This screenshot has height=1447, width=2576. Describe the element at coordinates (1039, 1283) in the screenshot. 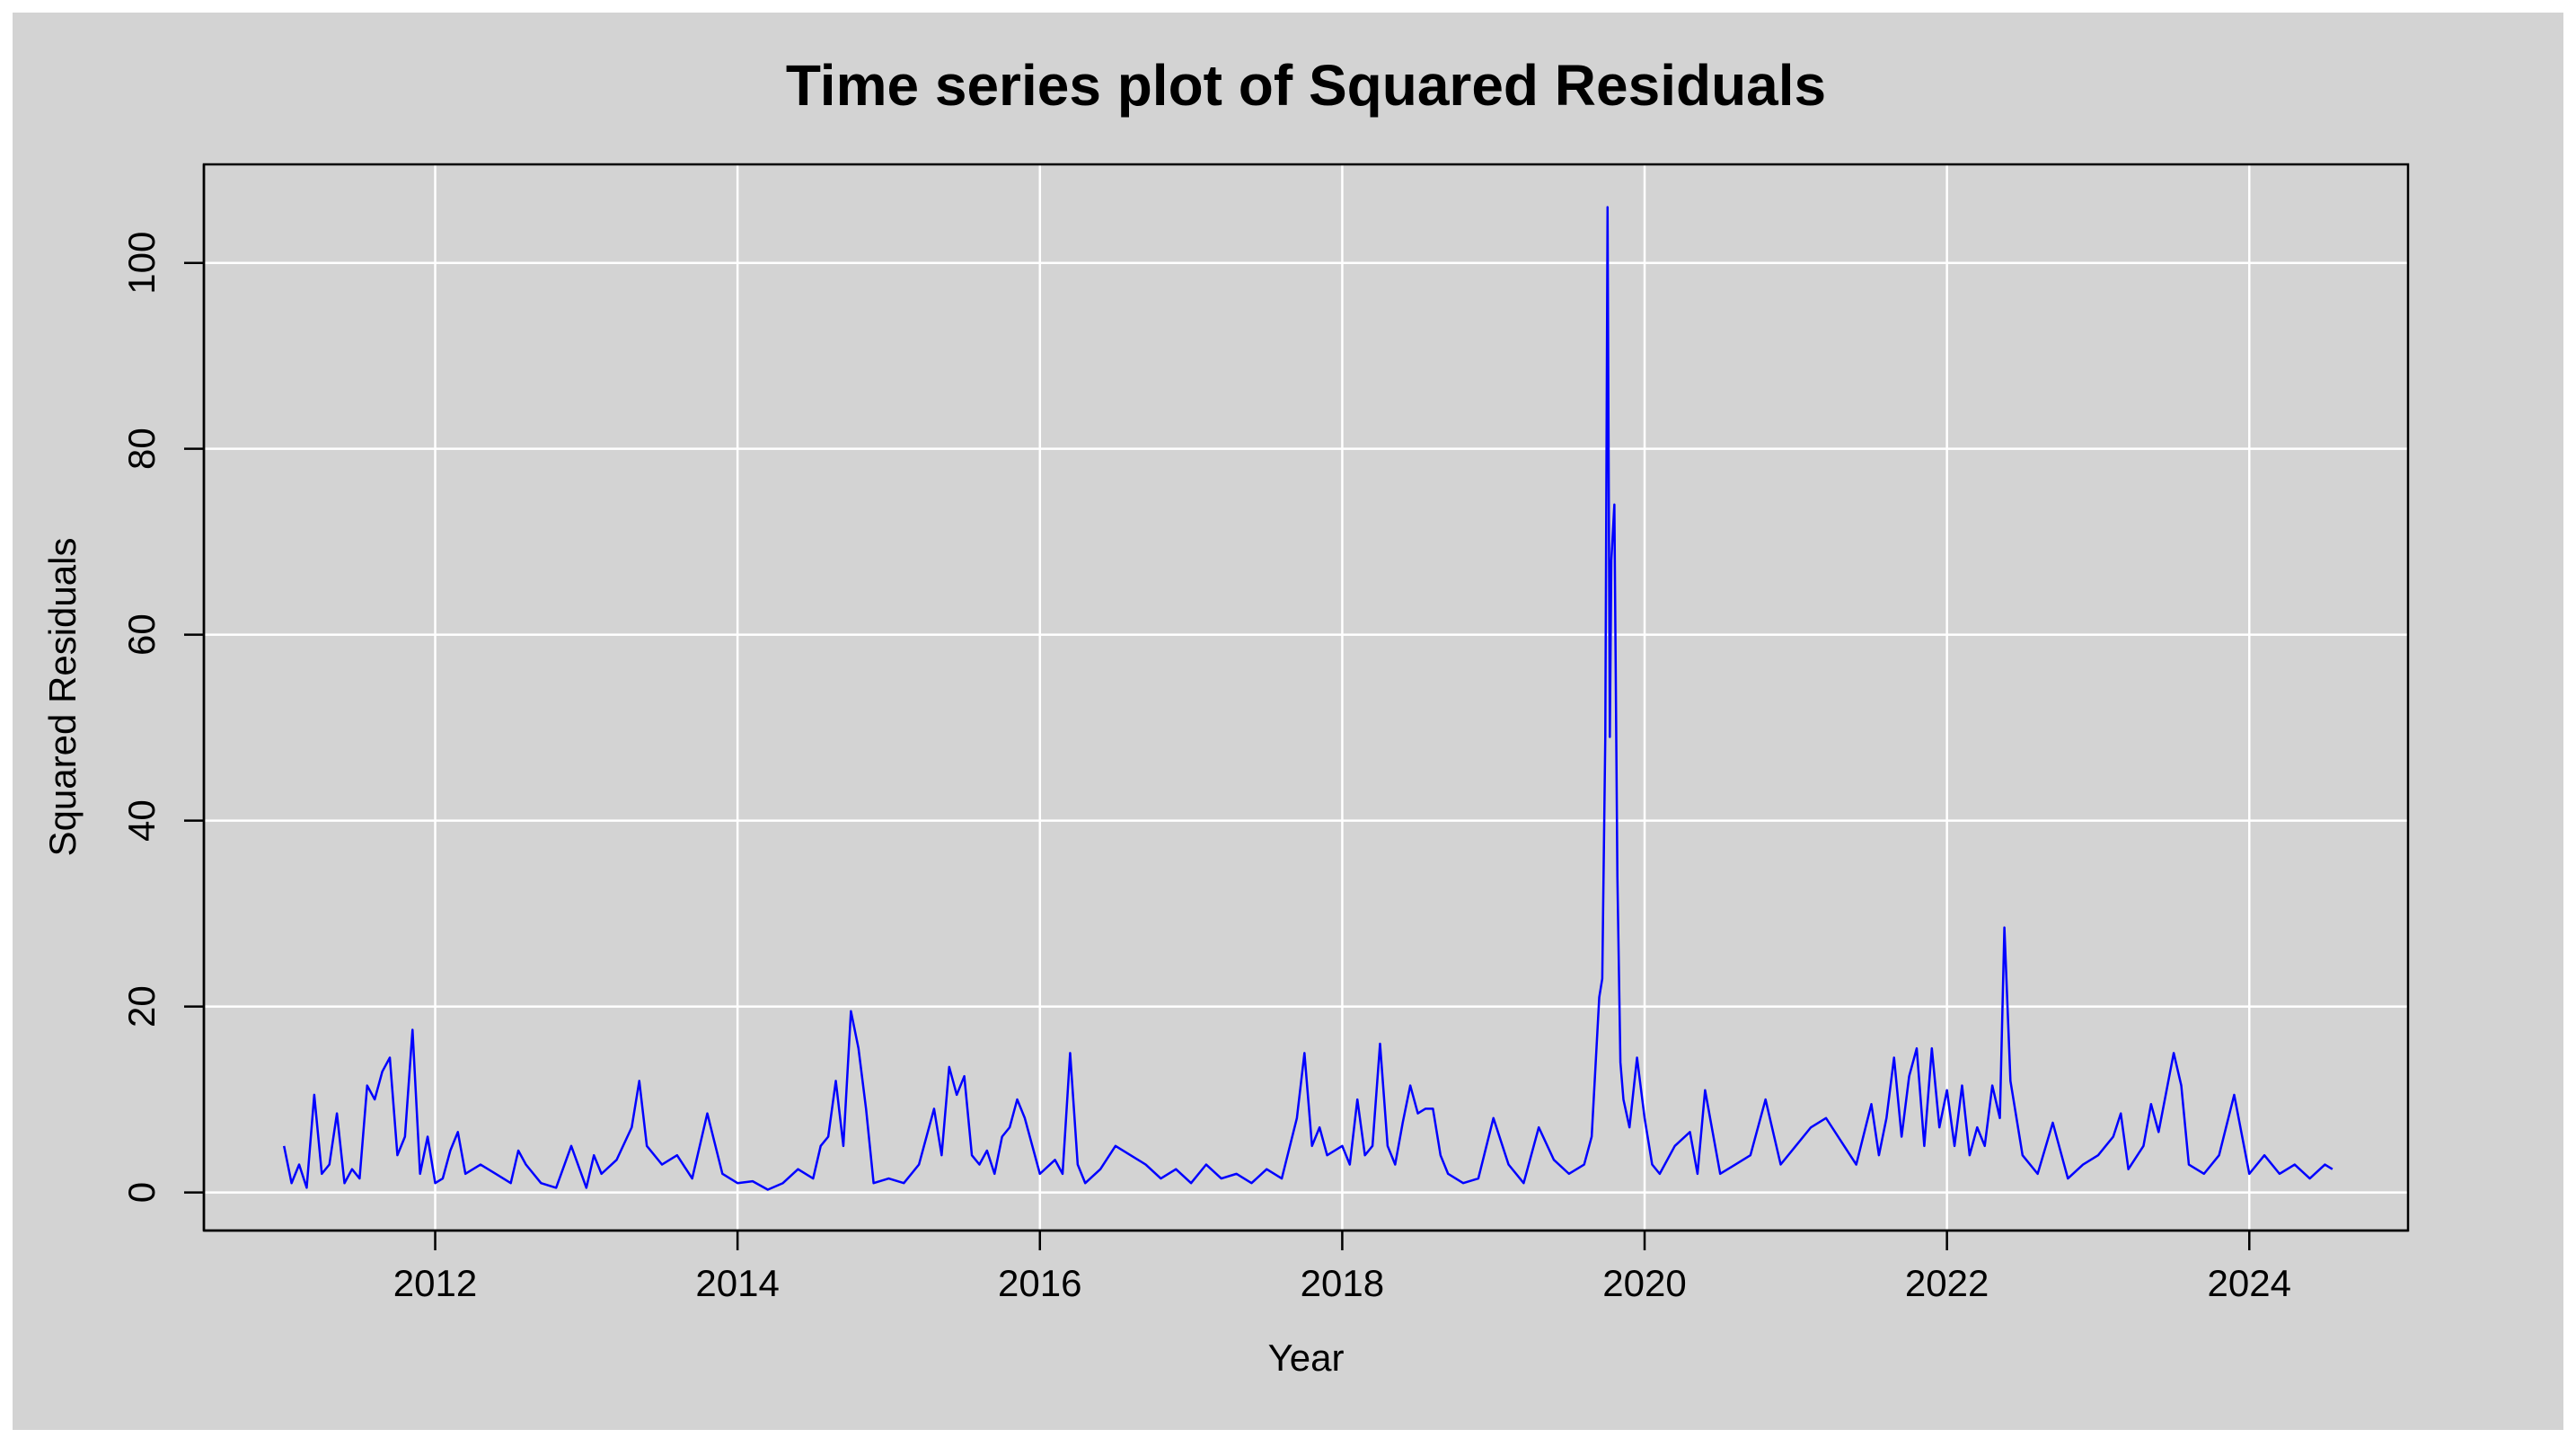

I see `x-tick-label: 2016` at that location.